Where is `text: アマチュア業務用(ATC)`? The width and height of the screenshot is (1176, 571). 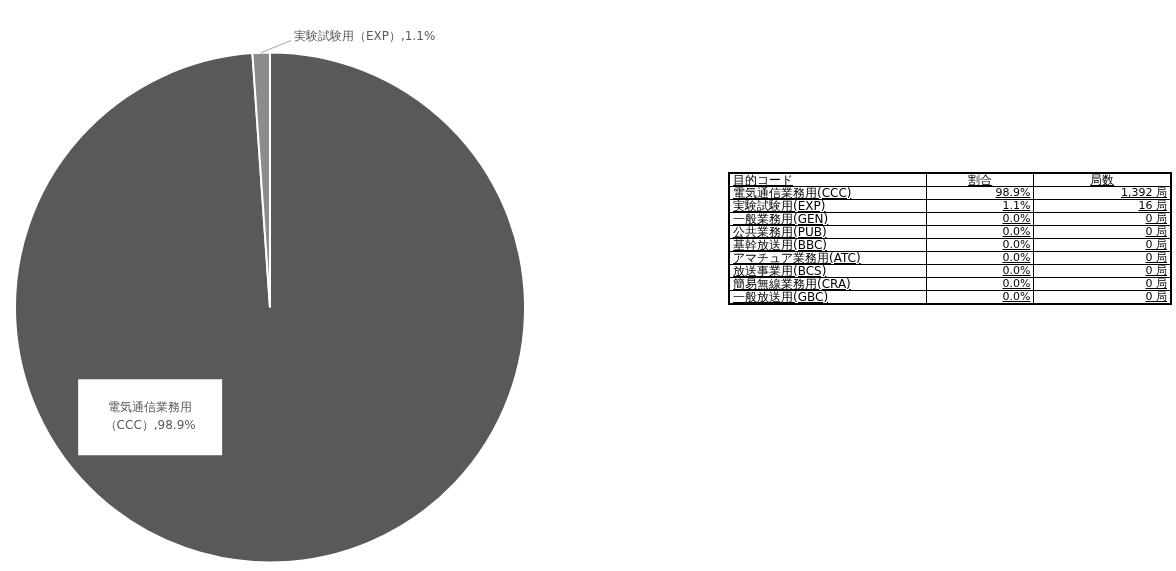 text: アマチュア業務用(ATC) is located at coordinates (828, 258).